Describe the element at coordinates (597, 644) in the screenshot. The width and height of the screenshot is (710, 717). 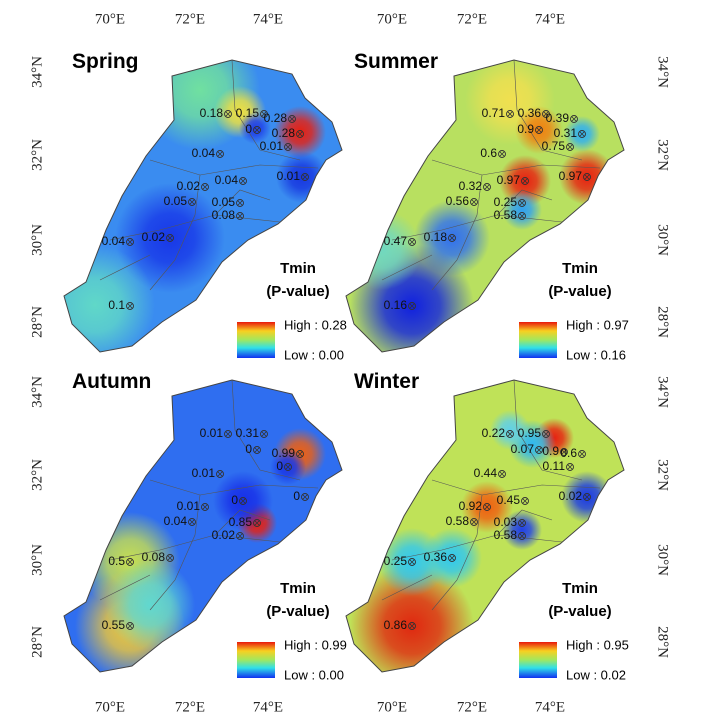
I see `legend-high: High : 0.95` at that location.